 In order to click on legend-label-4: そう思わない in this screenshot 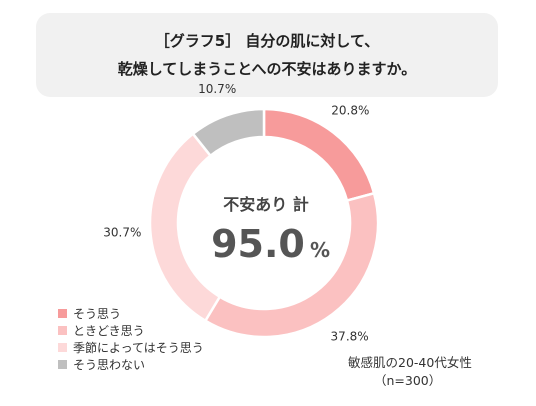, I will do `click(109, 365)`.